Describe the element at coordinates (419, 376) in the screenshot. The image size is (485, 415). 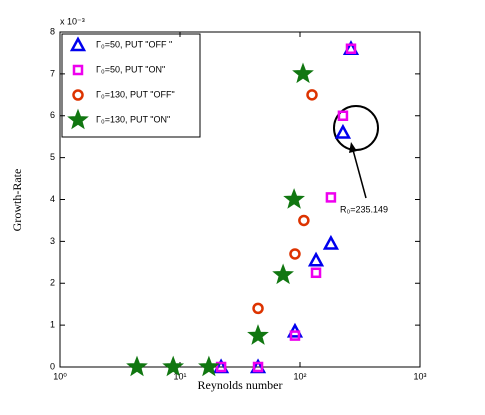
I see `x-tick-label: 10³` at that location.